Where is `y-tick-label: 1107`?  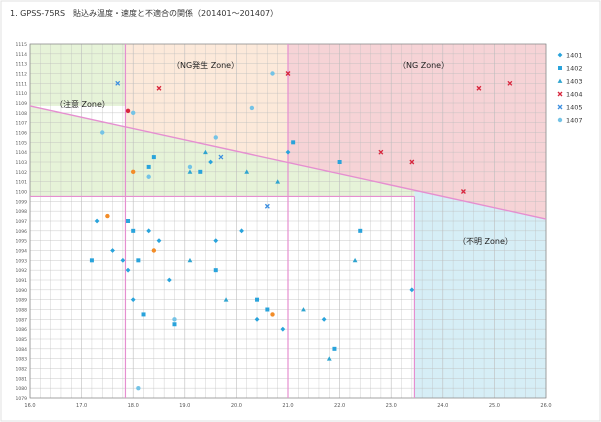
y-tick-label: 1107 is located at coordinates (22, 124).